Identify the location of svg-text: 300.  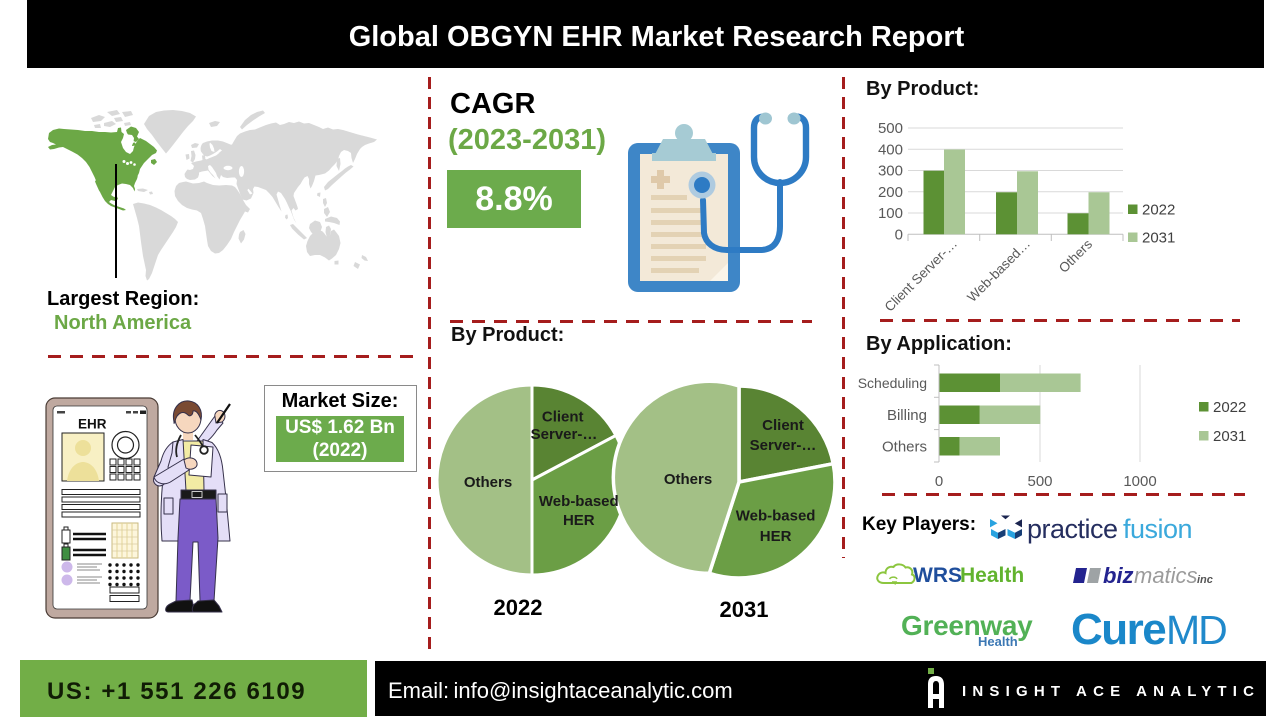
(890, 171).